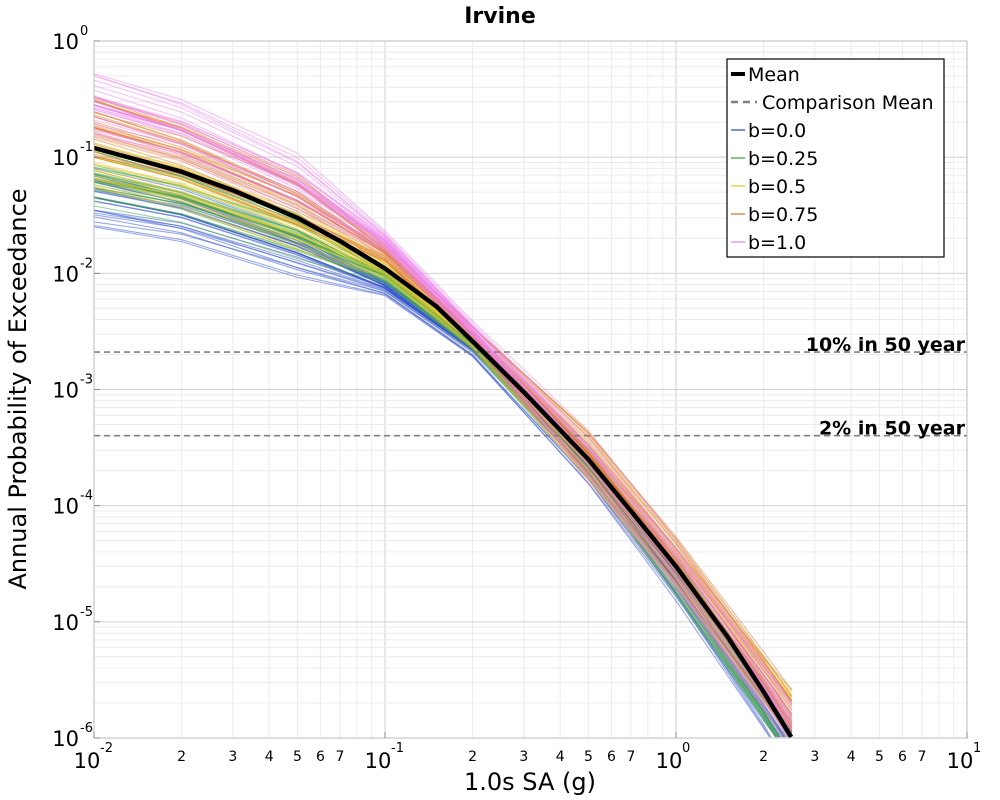  I want to click on legend-item: b=0.25, so click(774, 159).